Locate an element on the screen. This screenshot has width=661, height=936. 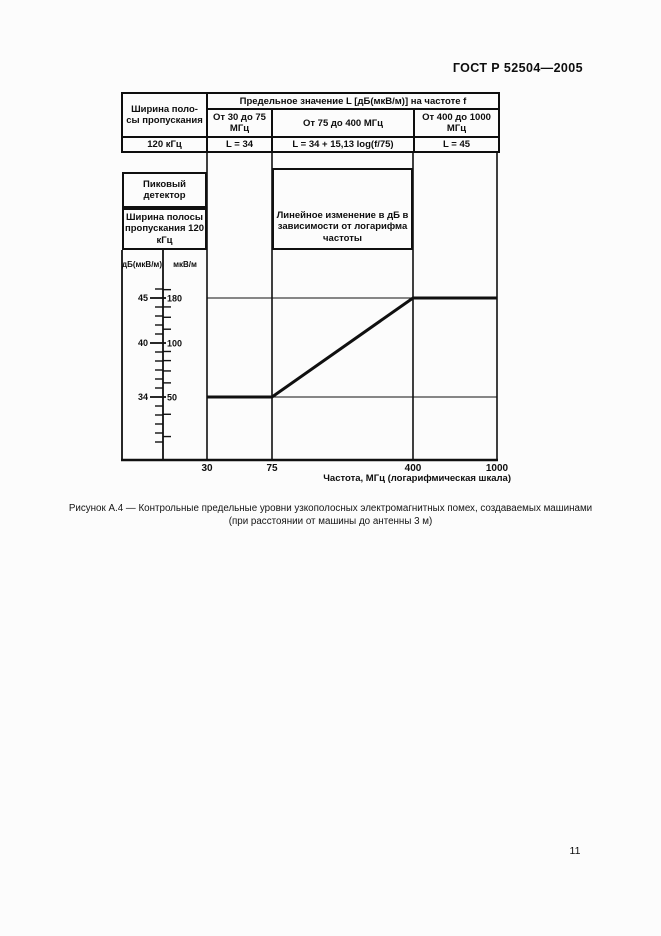
bandwidth-box: Ширина полосы пропускания 120 кГц is located at coordinates (164, 228).